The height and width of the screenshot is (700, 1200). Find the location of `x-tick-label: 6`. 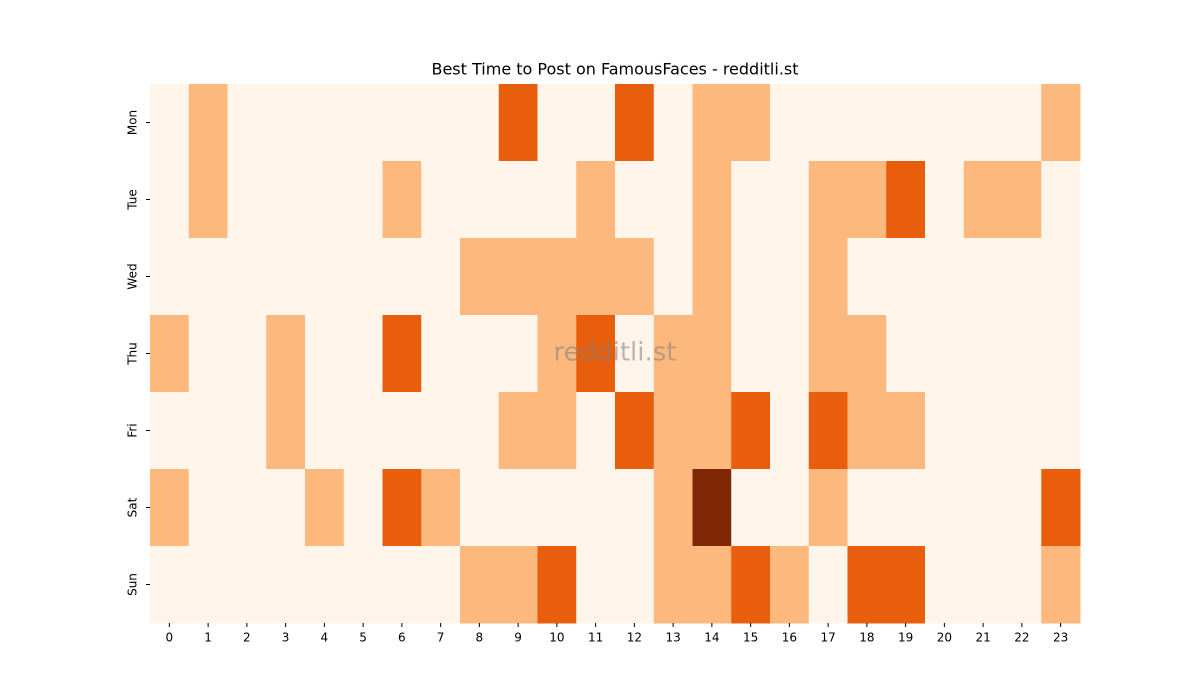

x-tick-label: 6 is located at coordinates (402, 638).